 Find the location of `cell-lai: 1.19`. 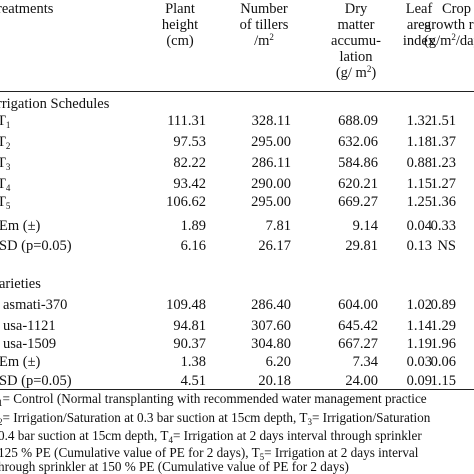

cell-lai: 1.19 is located at coordinates (419, 344).